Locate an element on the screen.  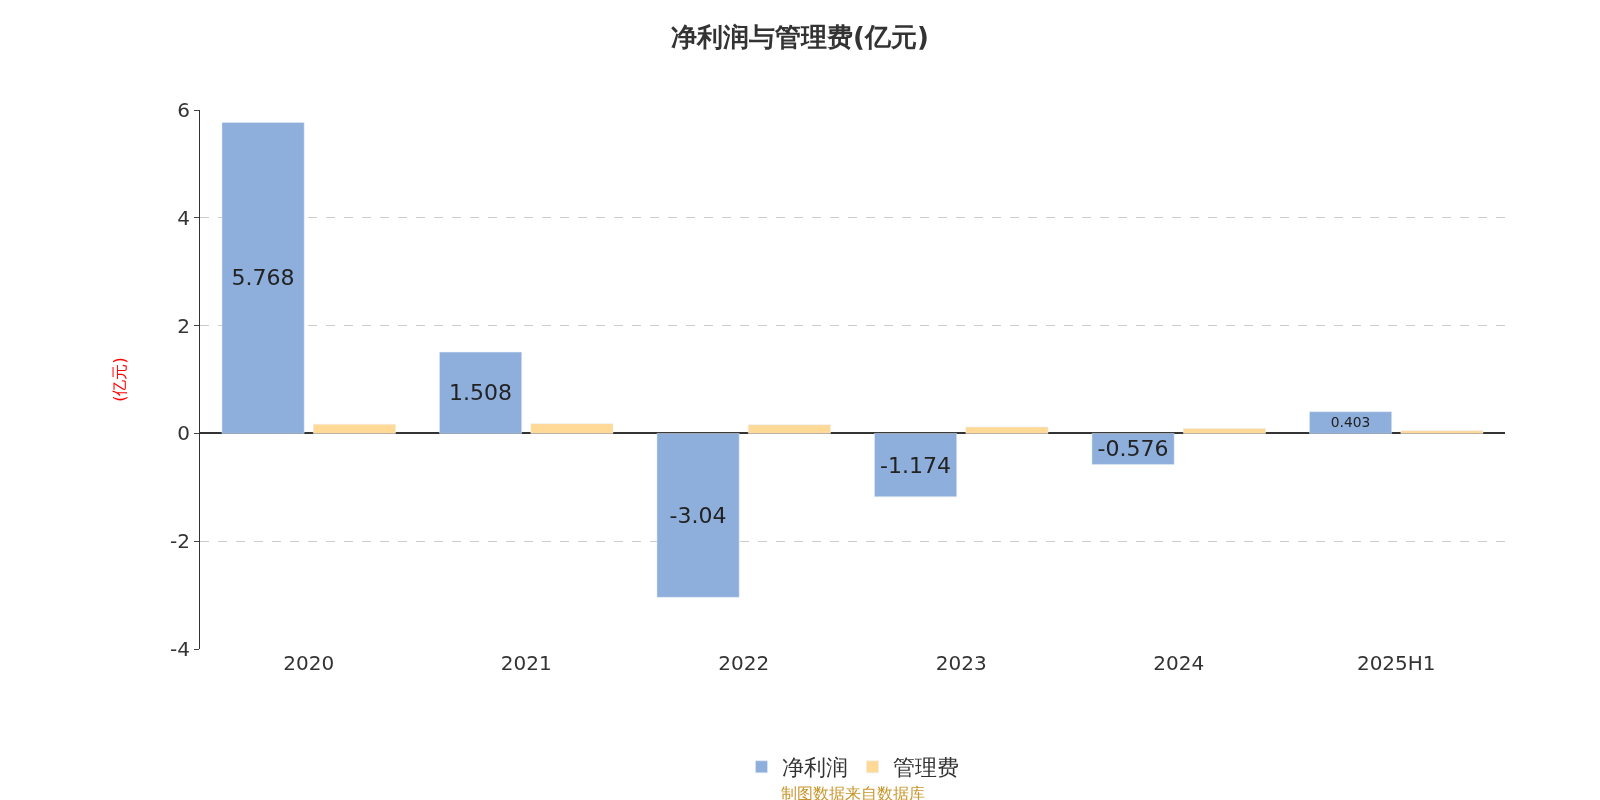
data-label: 5.768 is located at coordinates (263, 278).